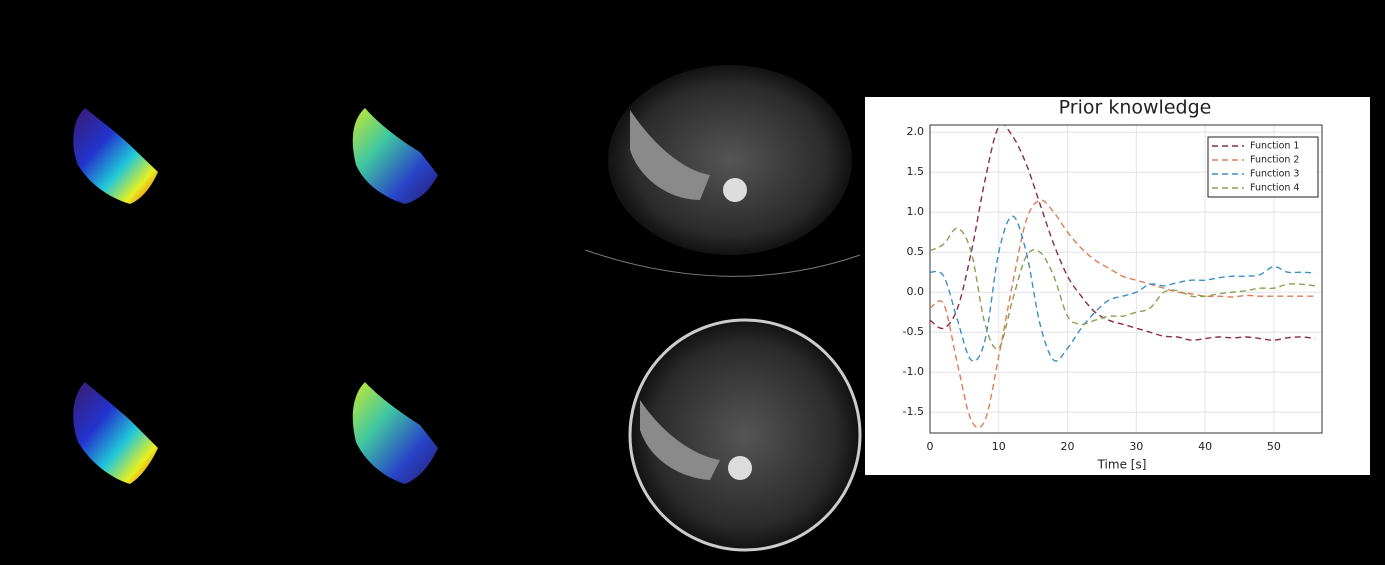 This screenshot has height=565, width=1385. I want to click on legend-label: Function 2, so click(1274, 160).